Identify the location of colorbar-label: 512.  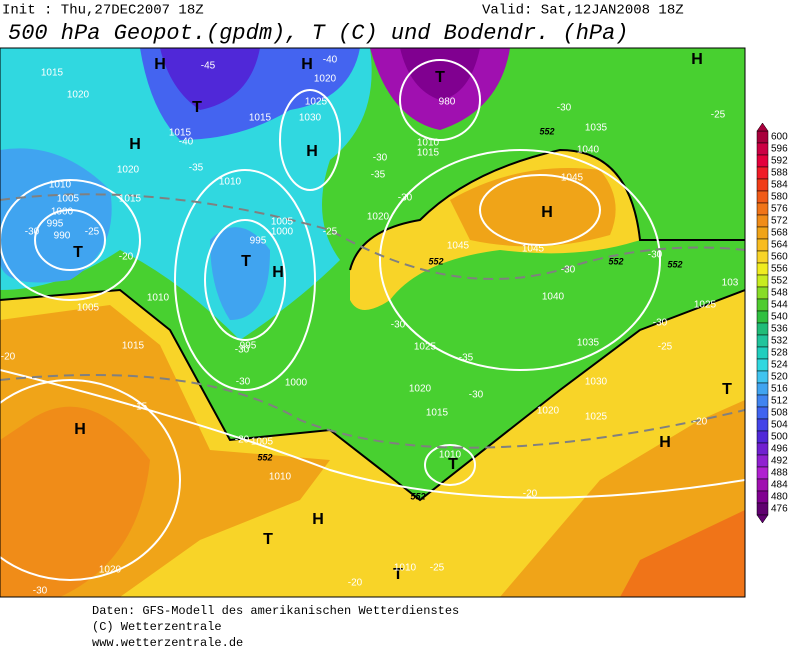
(779, 401).